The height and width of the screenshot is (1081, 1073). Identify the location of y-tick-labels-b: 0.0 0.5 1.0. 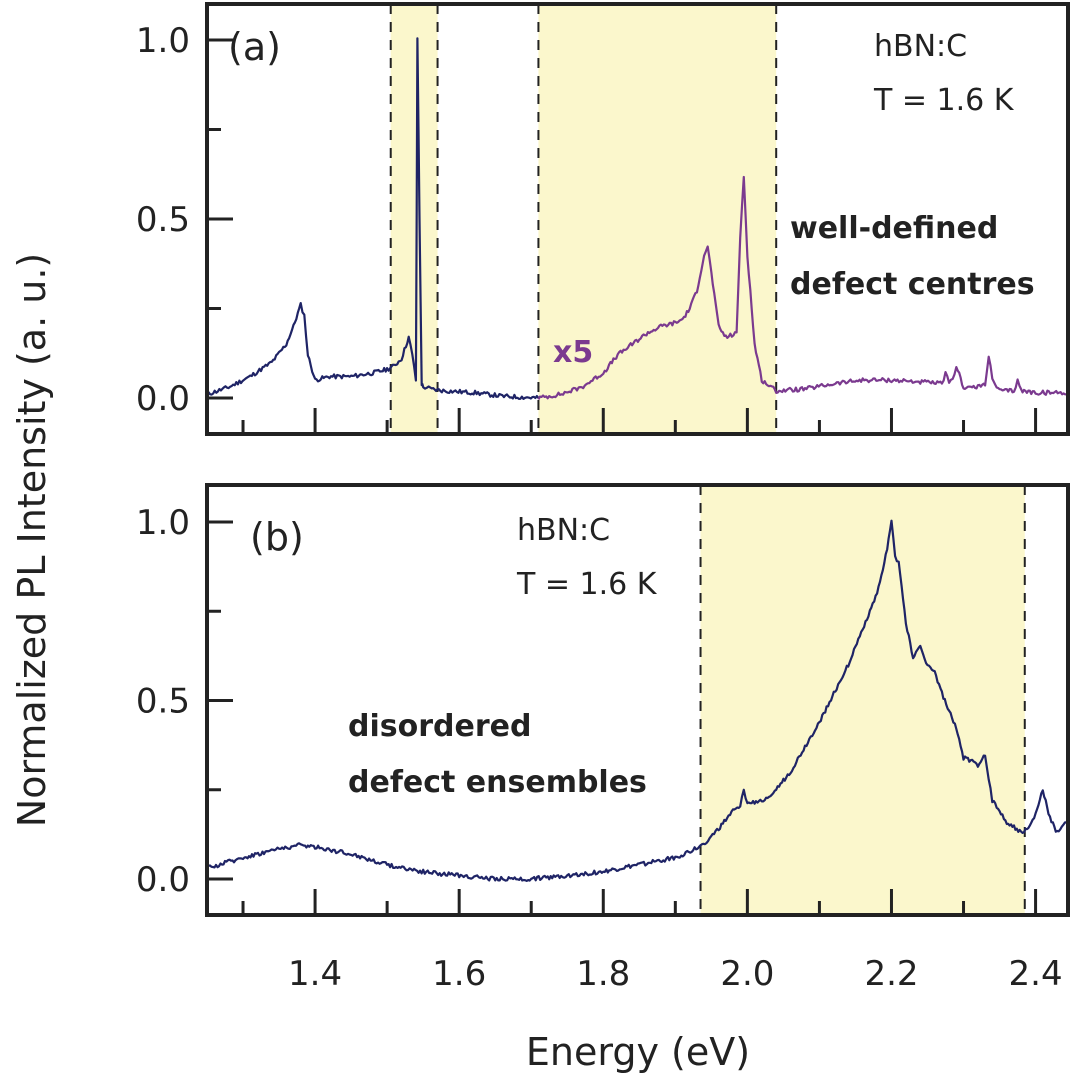
(163, 701).